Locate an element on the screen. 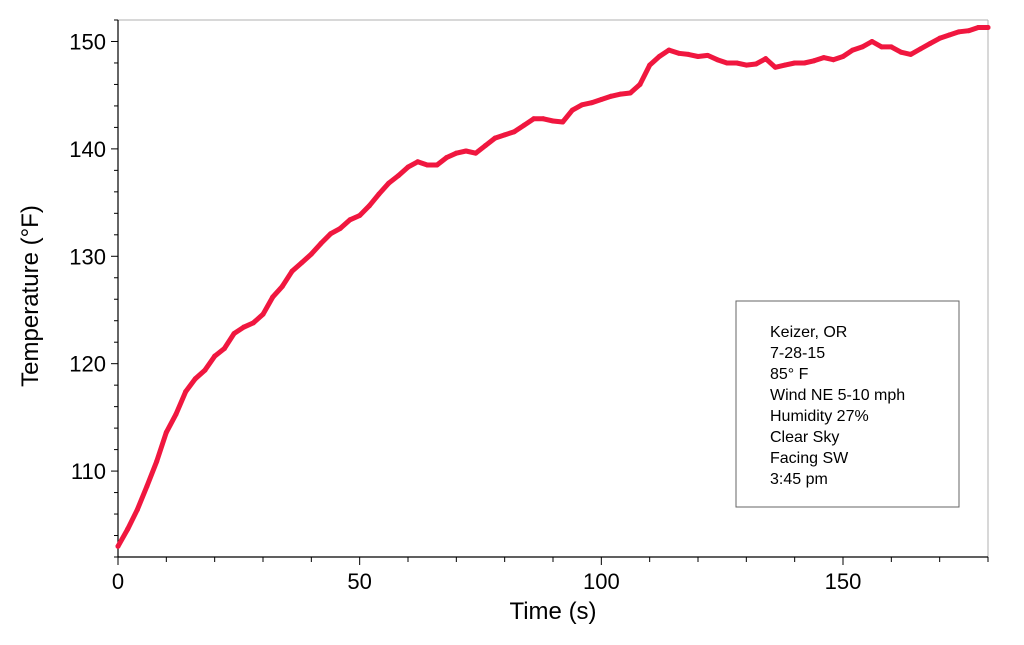  x-axis-ticks: 0 50 100 150 is located at coordinates (550, 575).